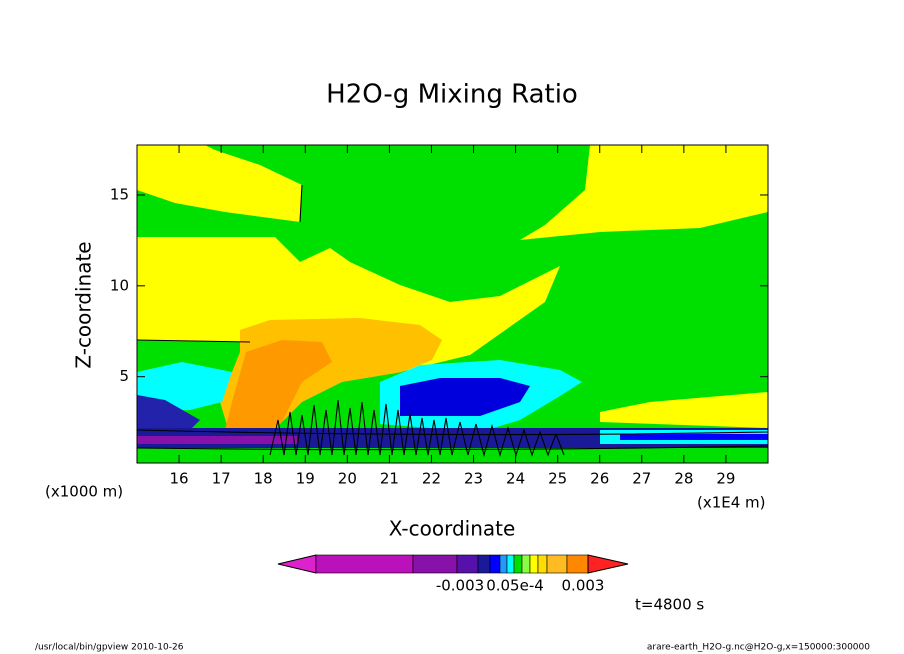 This screenshot has height=654, width=904. I want to click on colorbar-label: -0.003, so click(460, 586).